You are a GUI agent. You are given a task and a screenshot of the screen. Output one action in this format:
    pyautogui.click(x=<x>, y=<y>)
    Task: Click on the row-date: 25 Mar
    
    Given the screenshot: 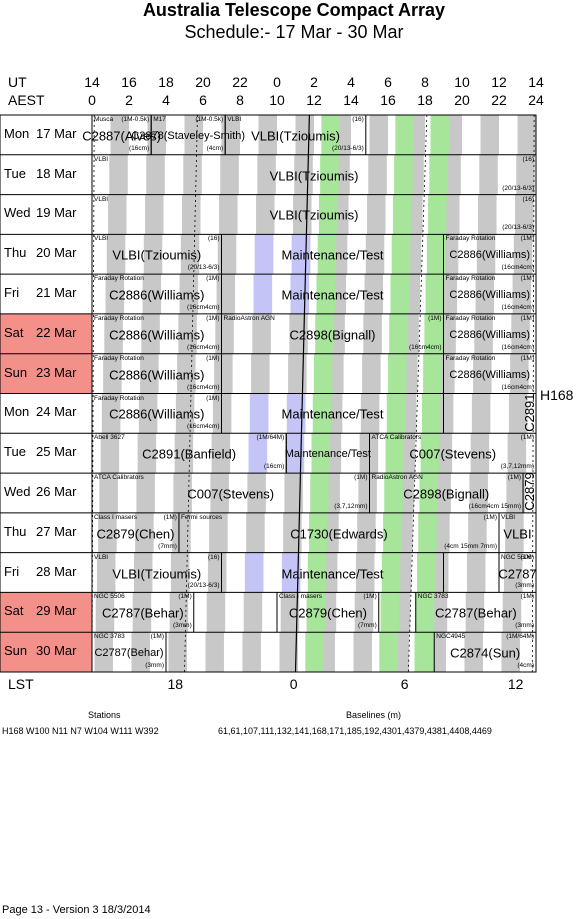 What is the action you would take?
    pyautogui.click(x=56, y=452)
    